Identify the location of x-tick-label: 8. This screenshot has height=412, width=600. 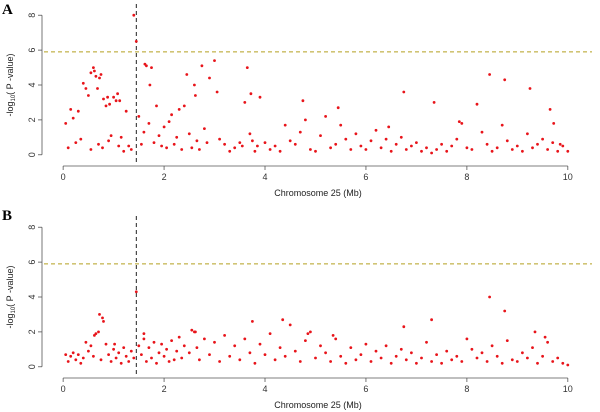
(466, 389).